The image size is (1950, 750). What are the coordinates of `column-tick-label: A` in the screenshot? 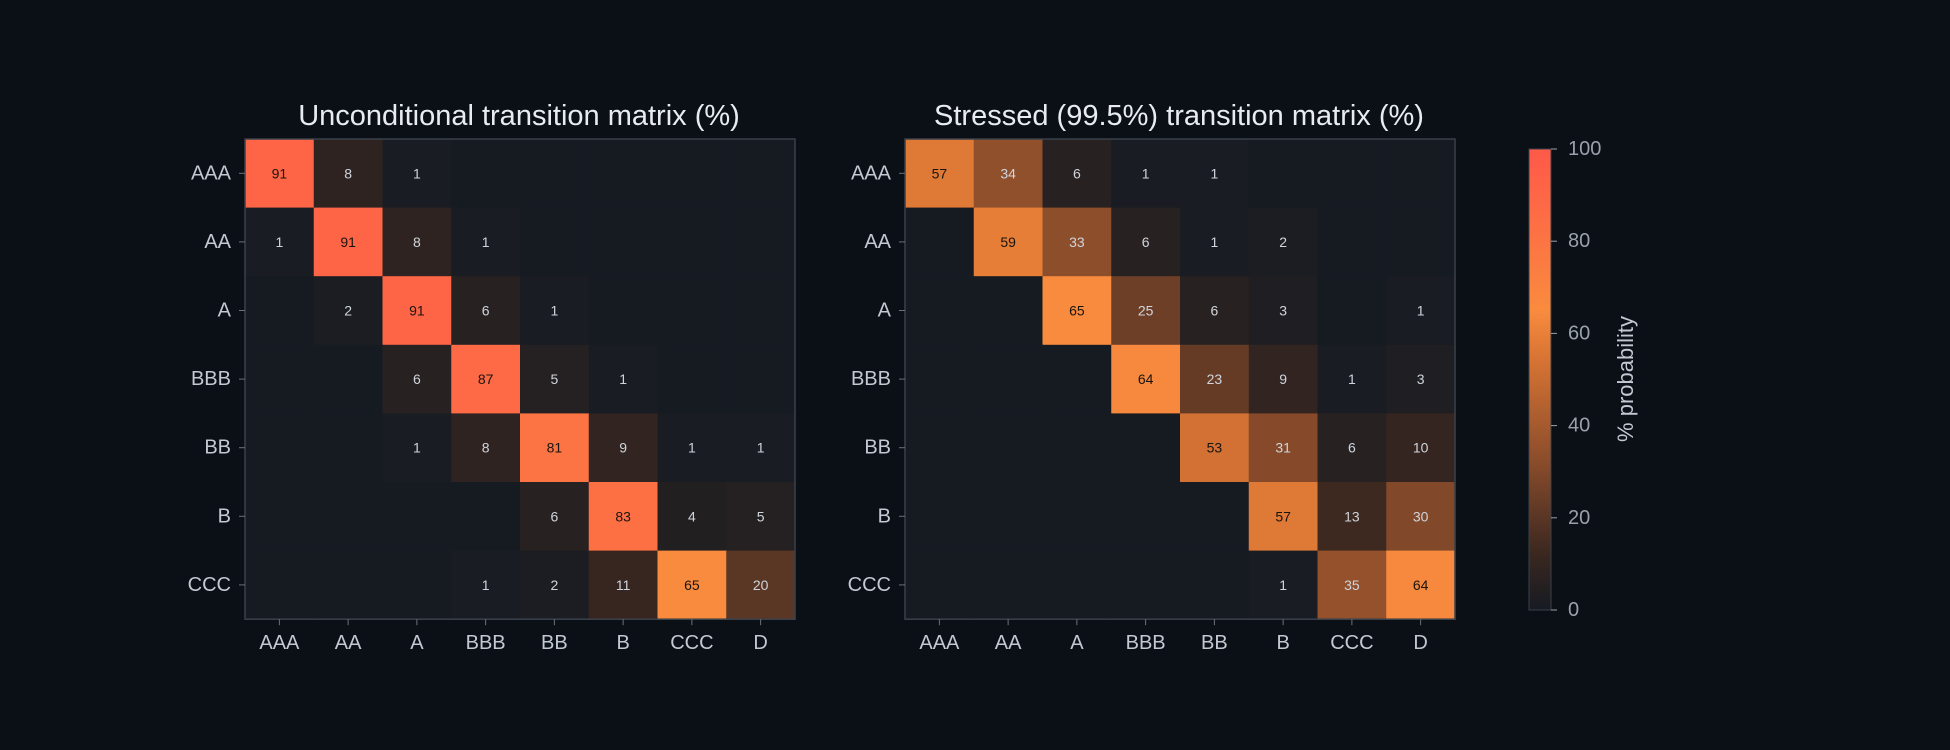 It's located at (417, 643).